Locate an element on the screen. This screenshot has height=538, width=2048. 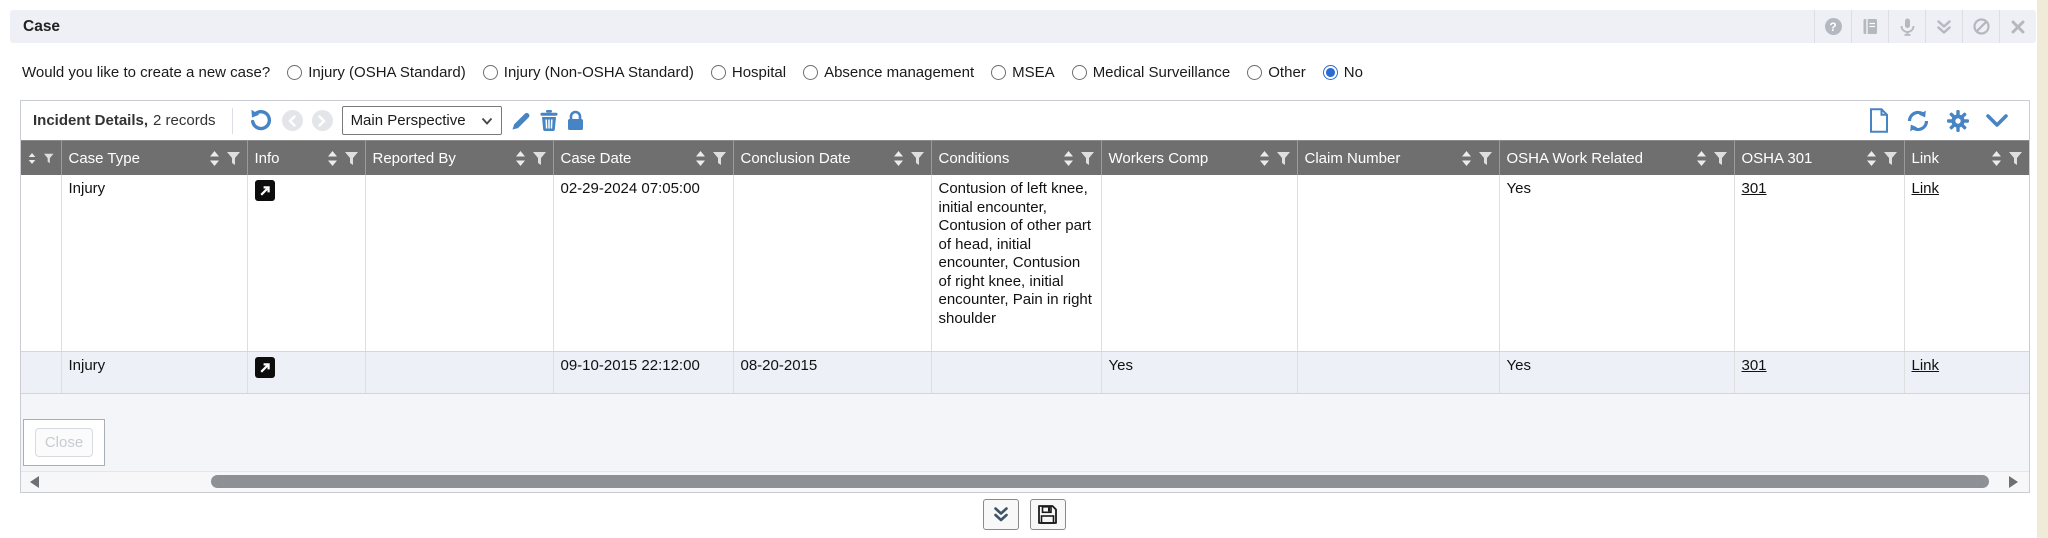
radio-absence-management: Absence management is located at coordinates (888, 72).